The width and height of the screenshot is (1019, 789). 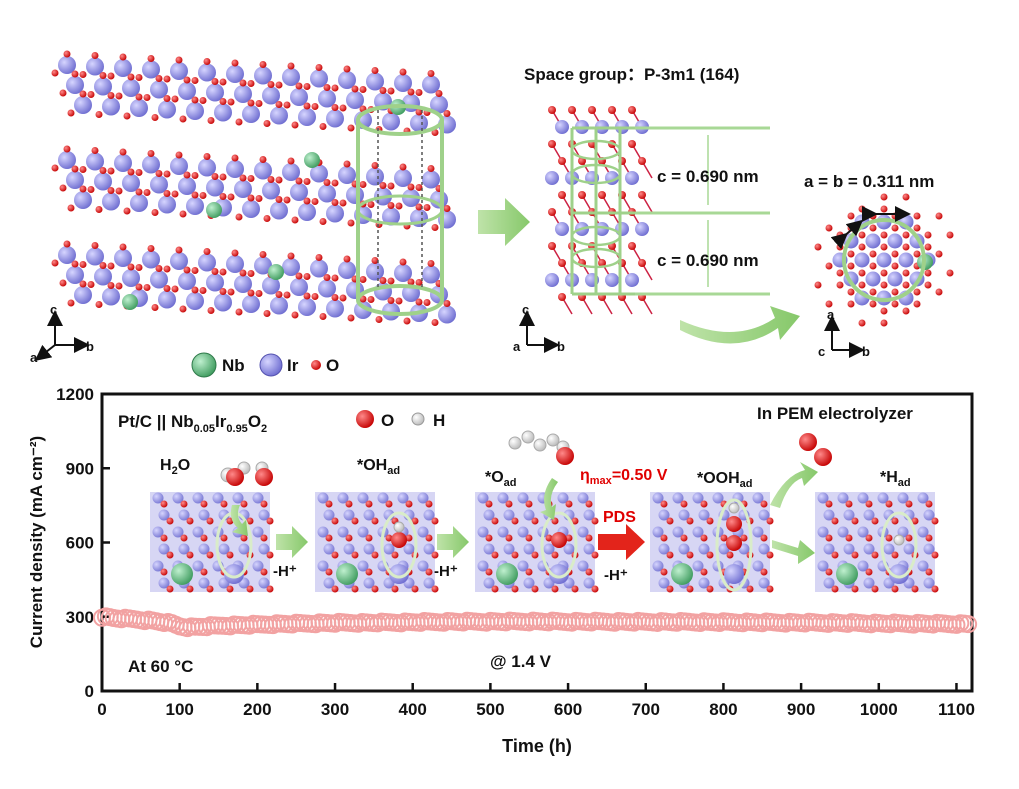 I want to click on axis-mid-c: c, so click(x=525, y=309).